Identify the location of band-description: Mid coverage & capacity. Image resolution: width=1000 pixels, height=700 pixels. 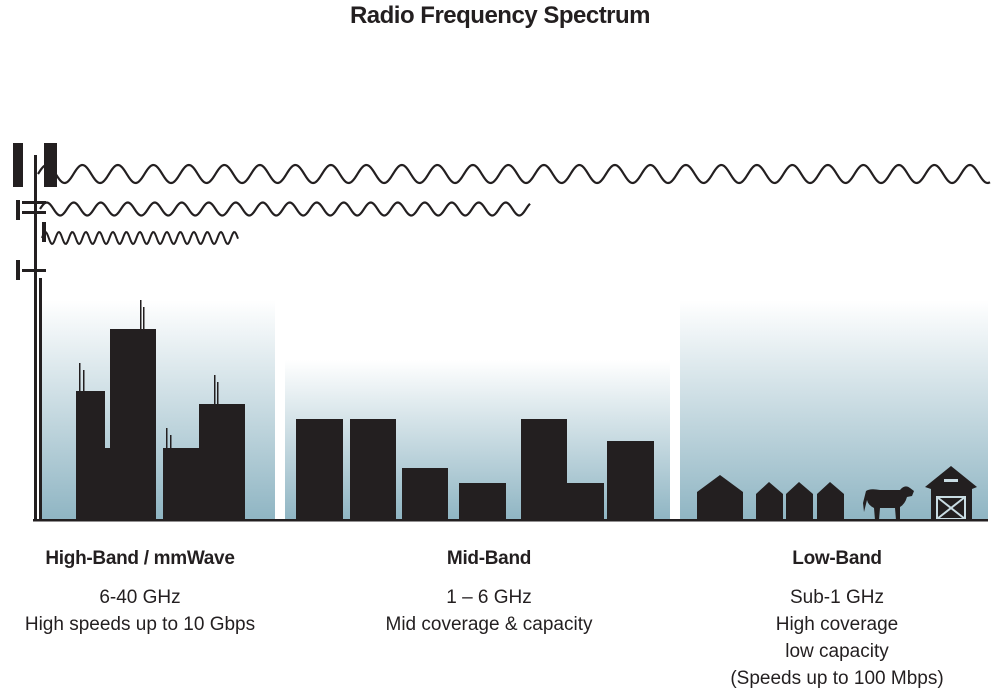
(489, 624).